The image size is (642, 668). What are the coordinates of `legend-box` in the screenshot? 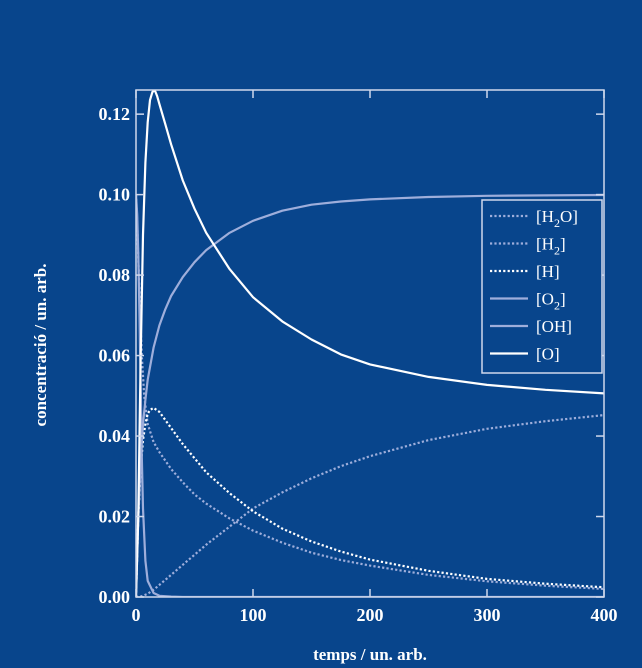 It's located at (542, 286).